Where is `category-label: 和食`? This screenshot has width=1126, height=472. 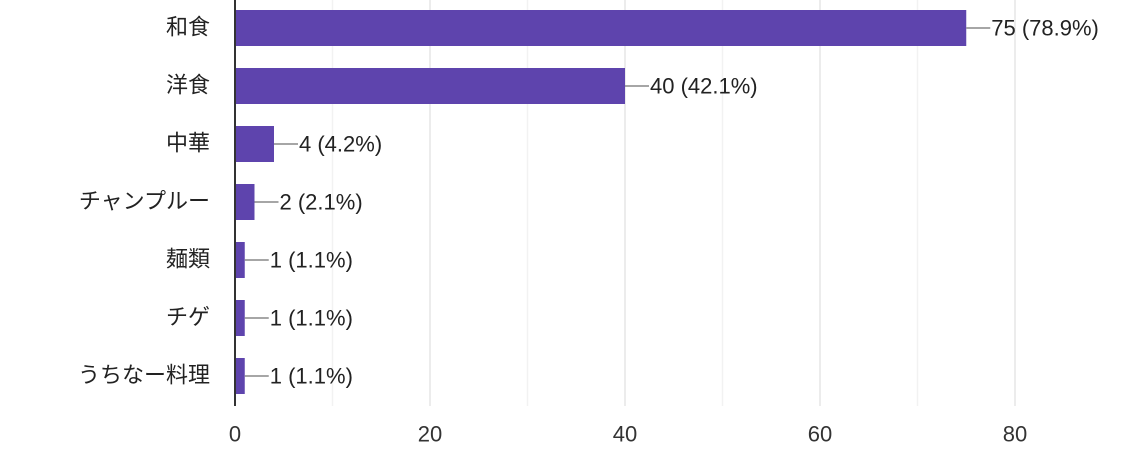
category-label: 和食 is located at coordinates (188, 28).